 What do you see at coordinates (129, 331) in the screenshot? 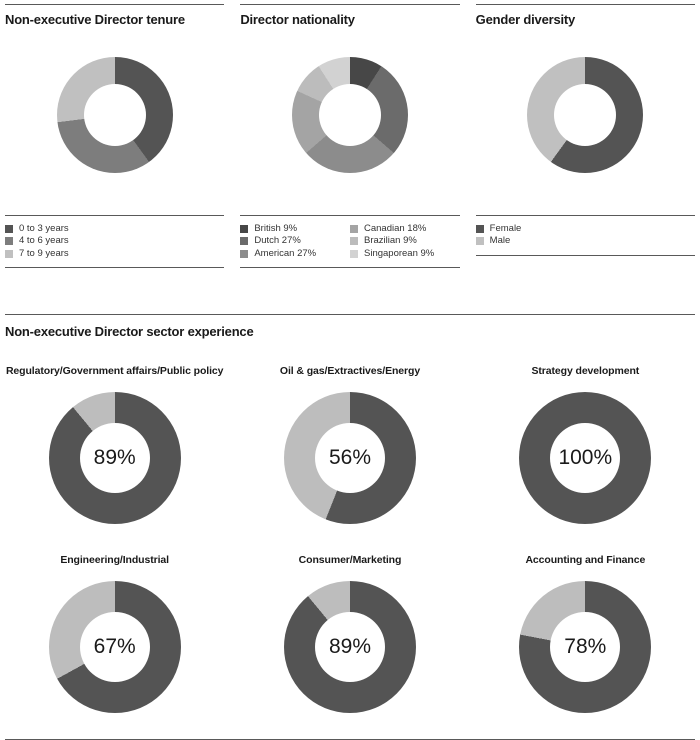
I see `sector-section-title: Non-executive Director sector experience` at bounding box center [129, 331].